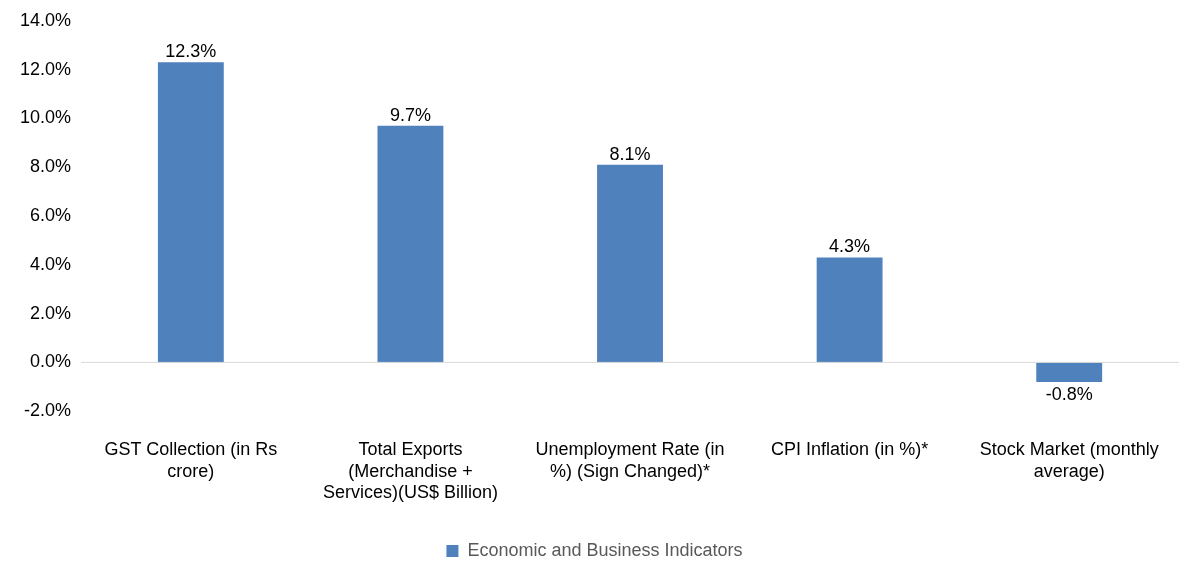 This screenshot has width=1204, height=580. Describe the element at coordinates (45, 117) in the screenshot. I see `y-tick-label: 10.0%` at that location.